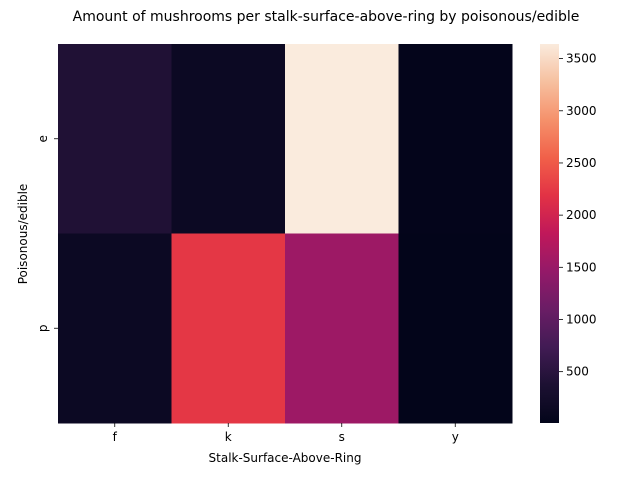  I want to click on heatmap-cell-p-k, so click(228, 328).